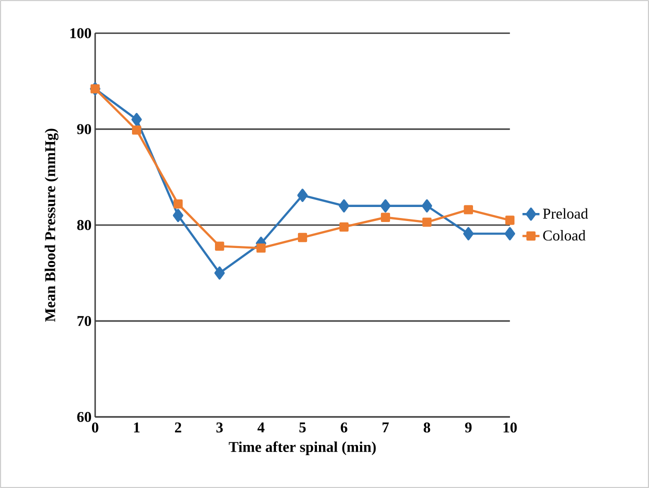  I want to click on x-axis-title: Time after spinal (min), so click(302, 448).